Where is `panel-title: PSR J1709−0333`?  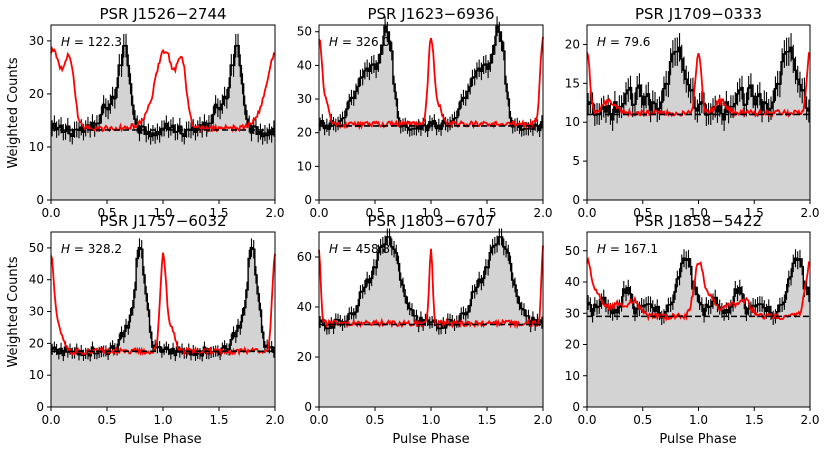
panel-title: PSR J1709−0333 is located at coordinates (698, 14).